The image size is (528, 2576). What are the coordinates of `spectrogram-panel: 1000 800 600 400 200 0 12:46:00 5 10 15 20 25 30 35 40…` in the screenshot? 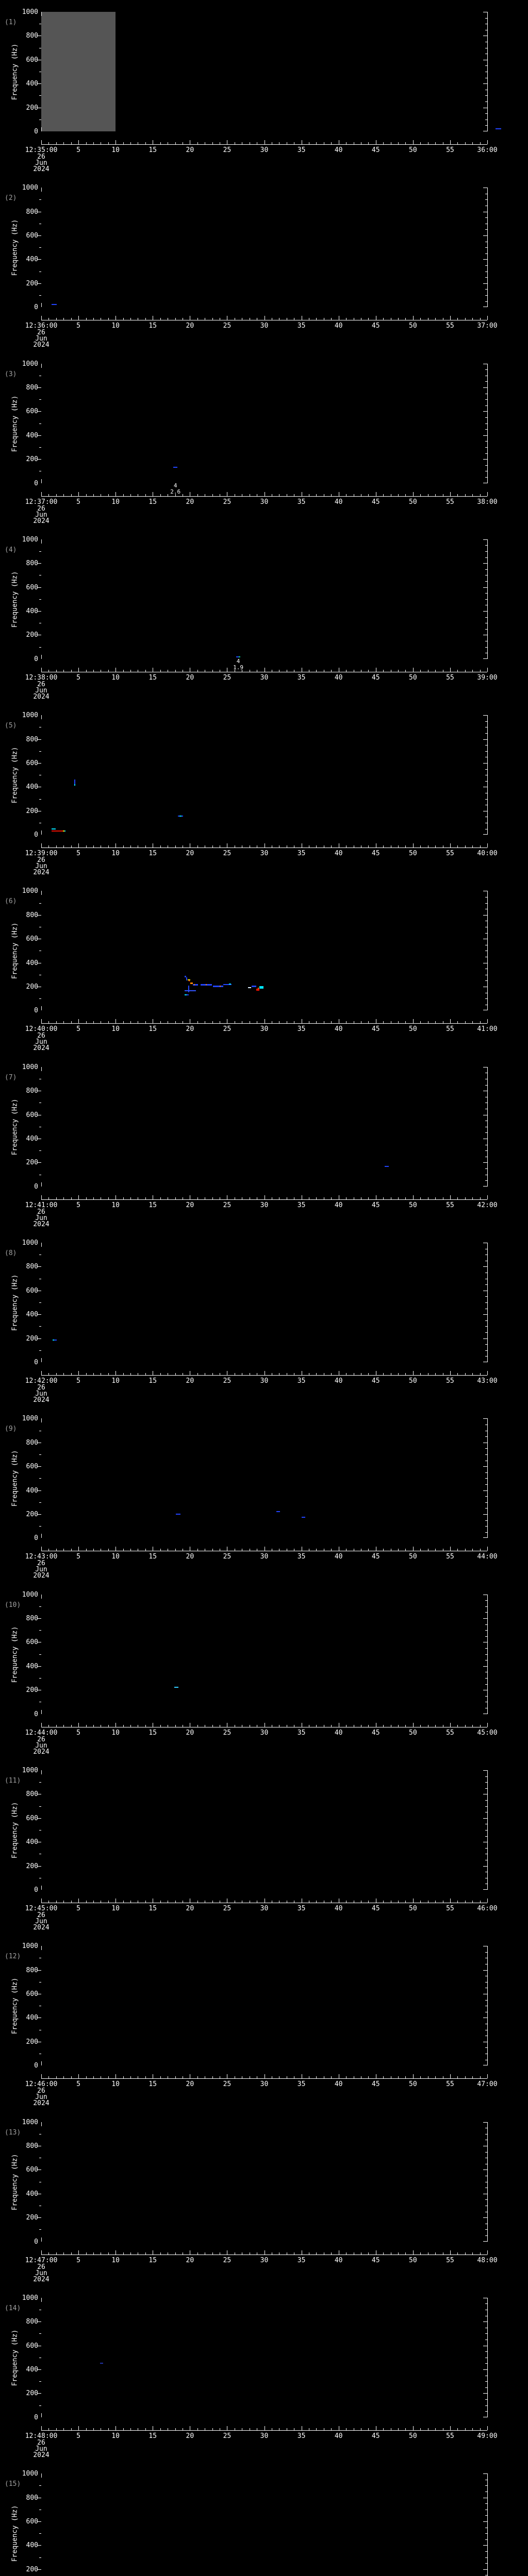 It's located at (264, 2022).